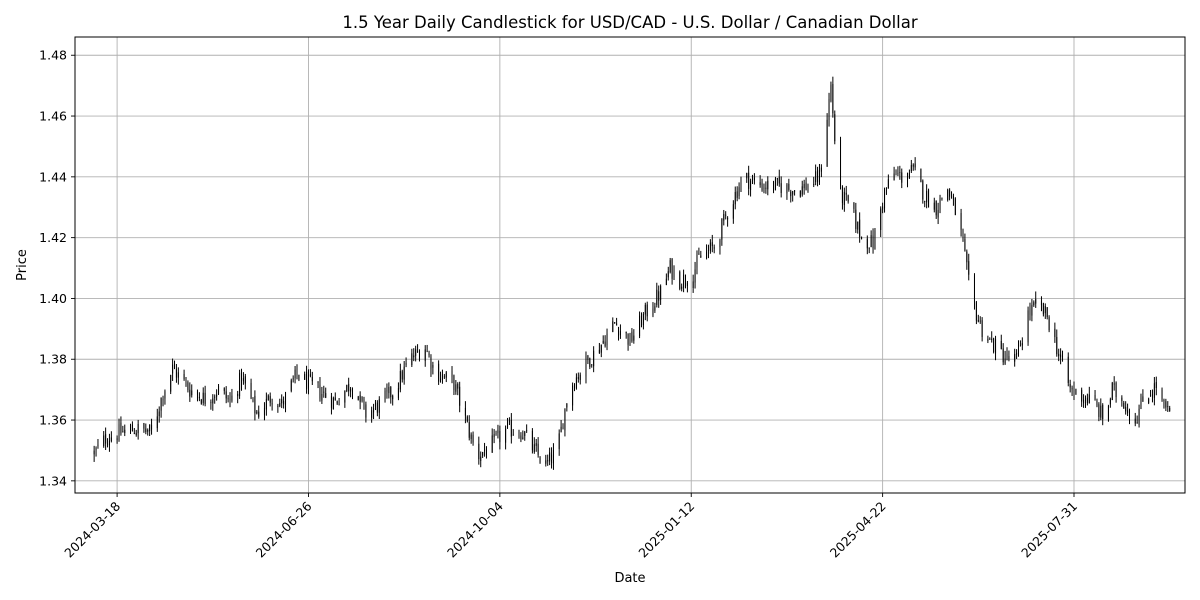 Image resolution: width=1200 pixels, height=600 pixels. What do you see at coordinates (92, 529) in the screenshot?
I see `x-tick-label: 2024-03-18` at bounding box center [92, 529].